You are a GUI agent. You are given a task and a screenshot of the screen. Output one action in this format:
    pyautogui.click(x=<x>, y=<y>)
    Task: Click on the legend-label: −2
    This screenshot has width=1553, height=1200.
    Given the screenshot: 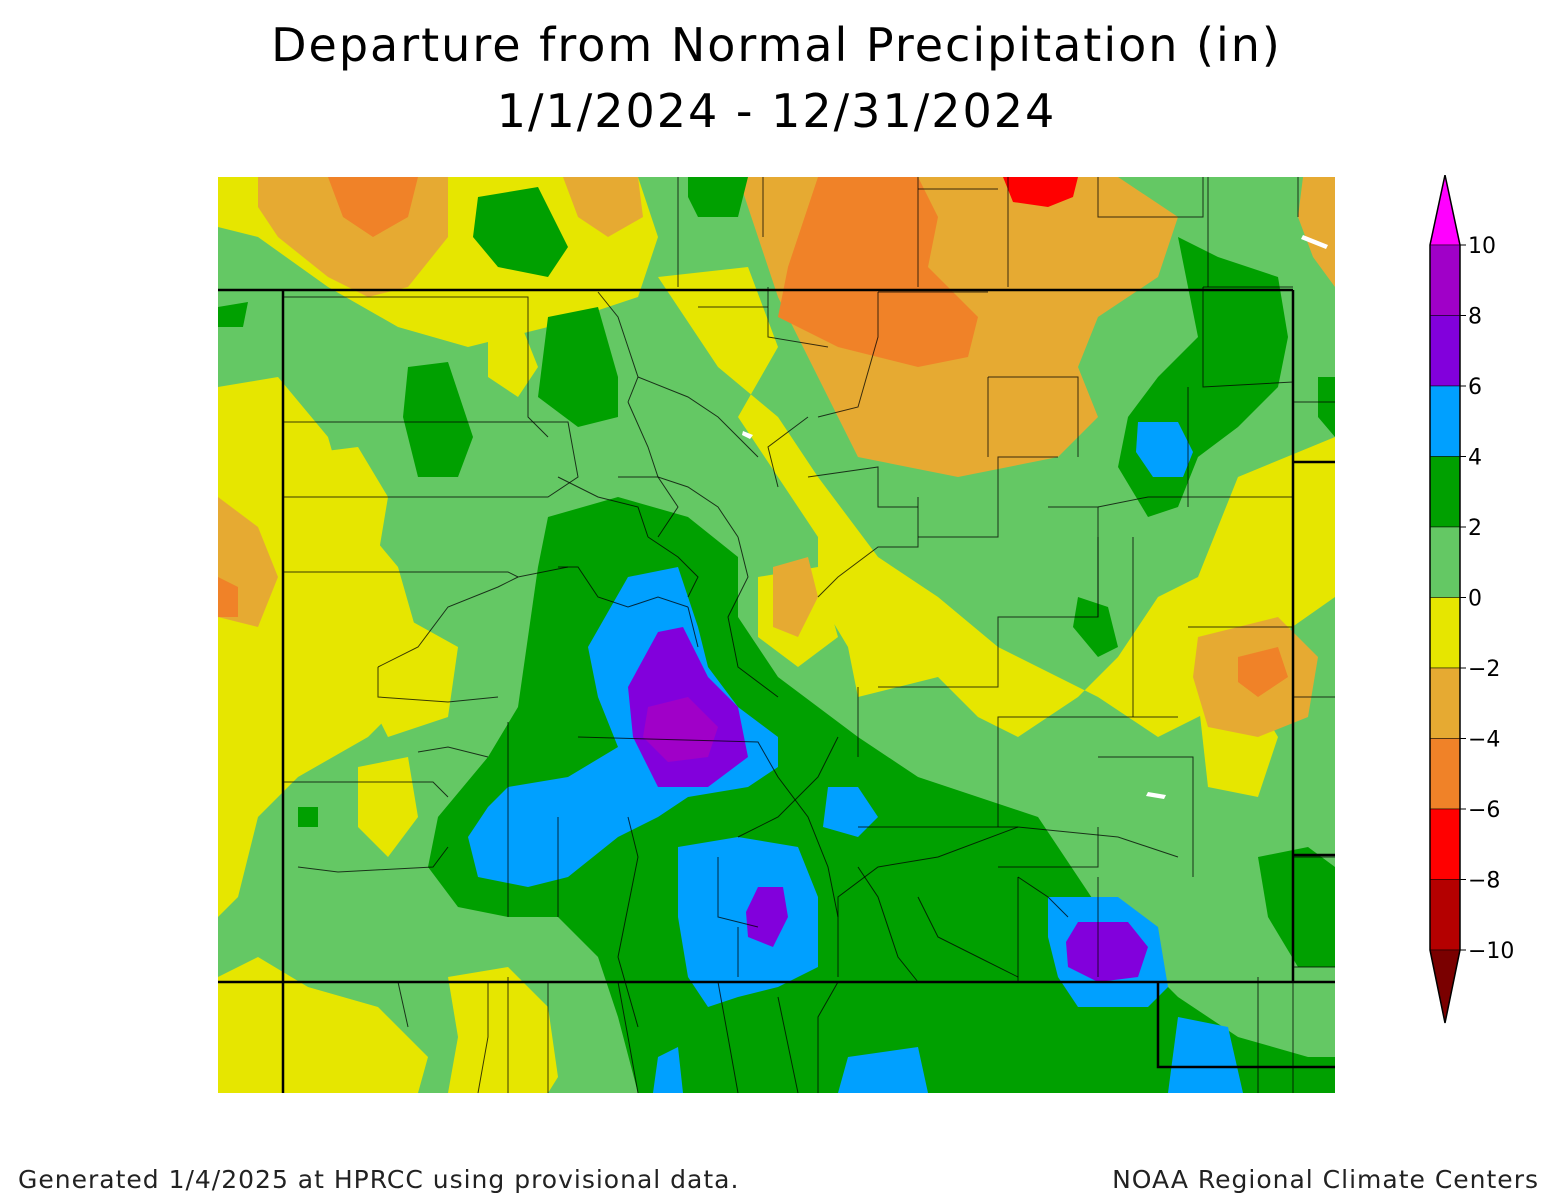 What is the action you would take?
    pyautogui.click(x=1484, y=669)
    